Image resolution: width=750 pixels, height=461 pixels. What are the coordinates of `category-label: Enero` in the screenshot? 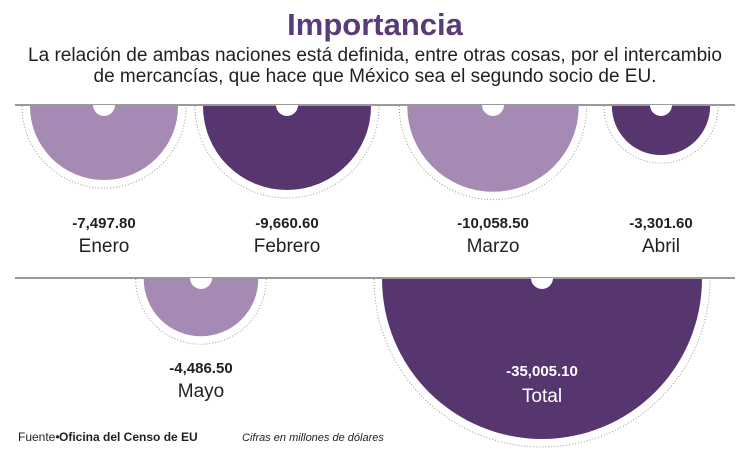 It's located at (104, 246).